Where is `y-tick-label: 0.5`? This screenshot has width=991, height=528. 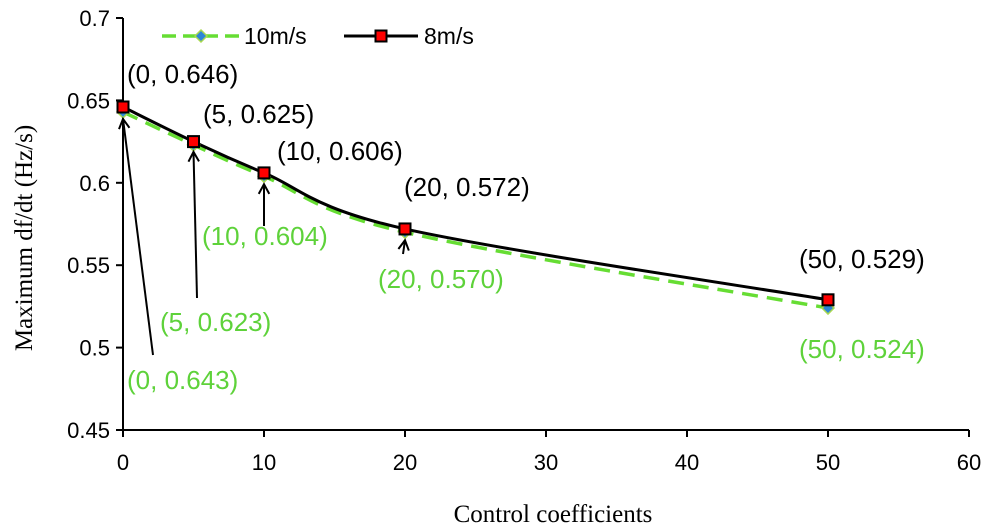
y-tick-label: 0.5 is located at coordinates (94, 348).